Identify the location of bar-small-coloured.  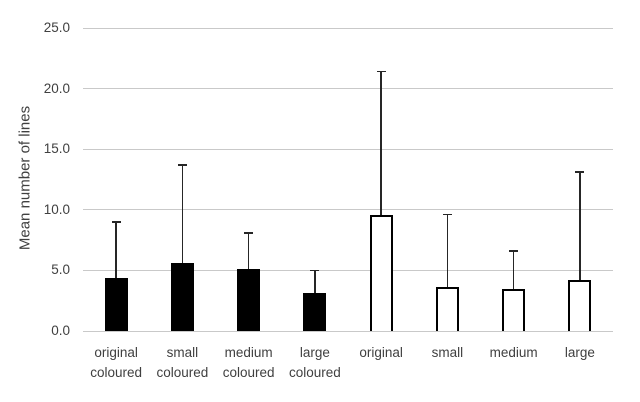
(182, 297).